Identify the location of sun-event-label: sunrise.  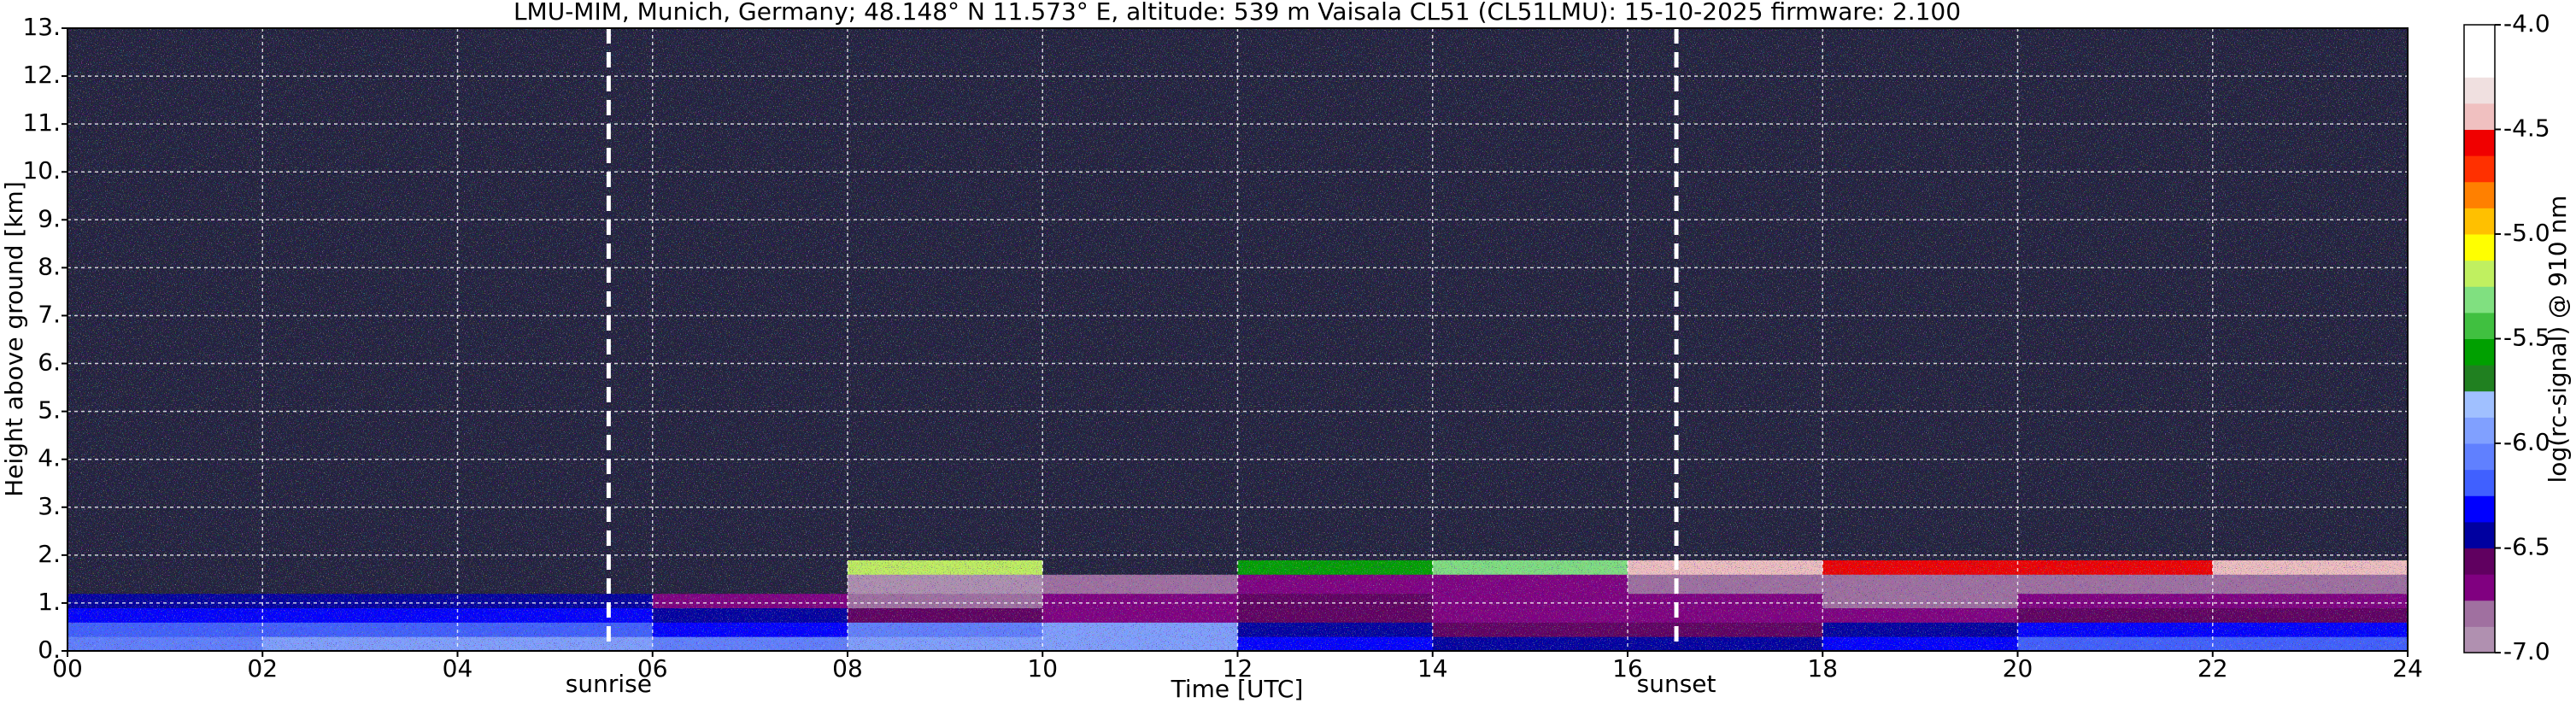
(609, 684).